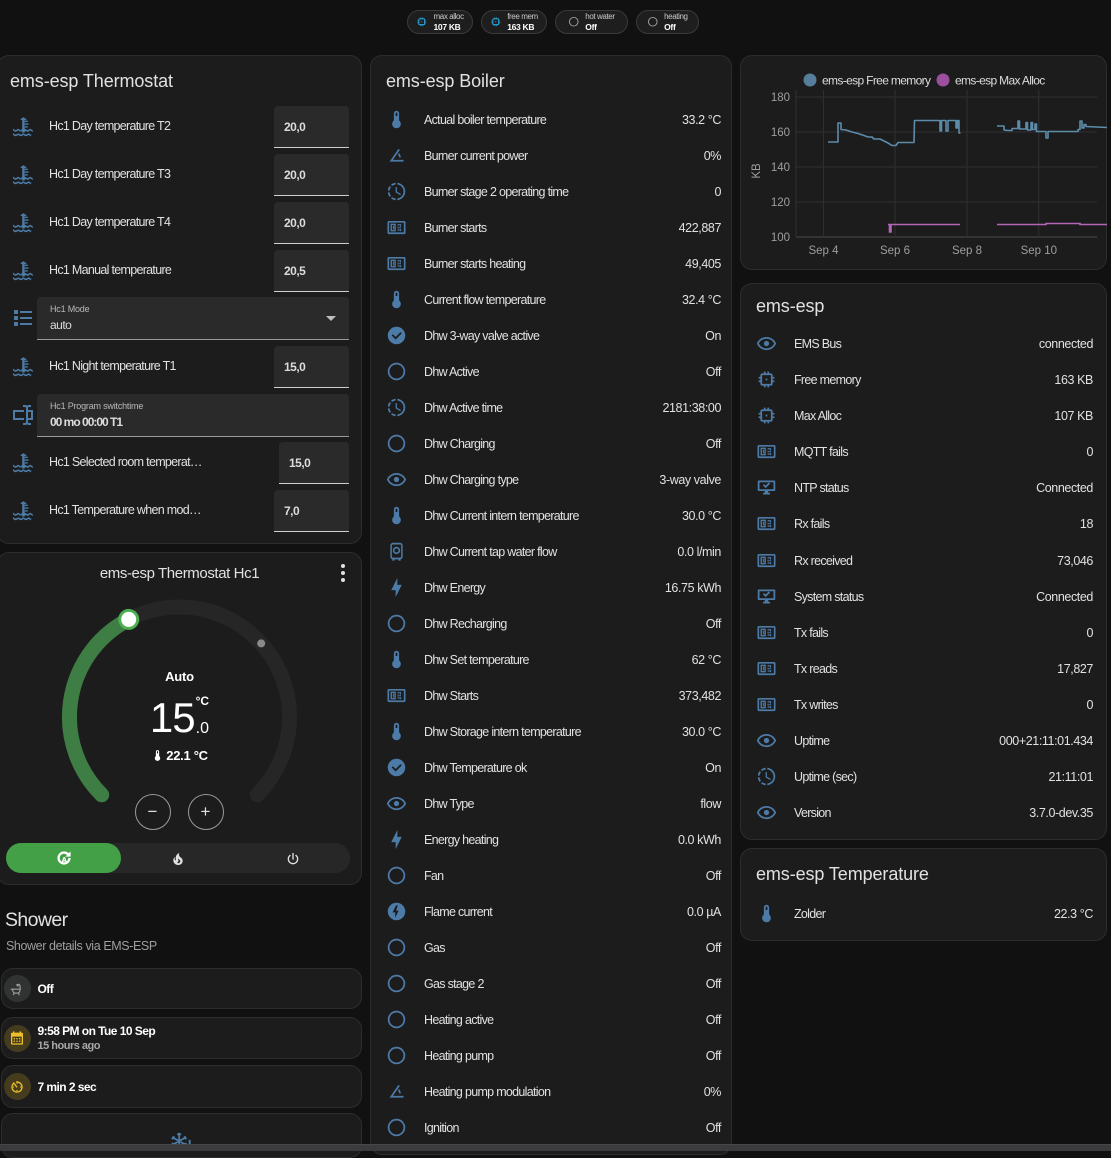 The height and width of the screenshot is (1158, 1111). Describe the element at coordinates (895, 251) in the screenshot. I see `svg-text: Sep 6` at that location.